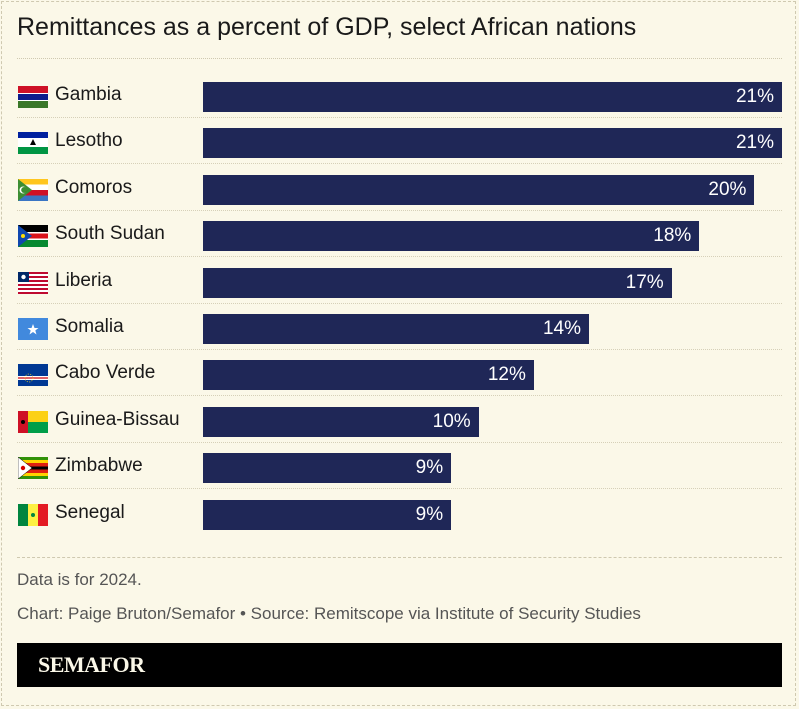 This screenshot has width=799, height=709. What do you see at coordinates (437, 282) in the screenshot?
I see `bar: 17%` at bounding box center [437, 282].